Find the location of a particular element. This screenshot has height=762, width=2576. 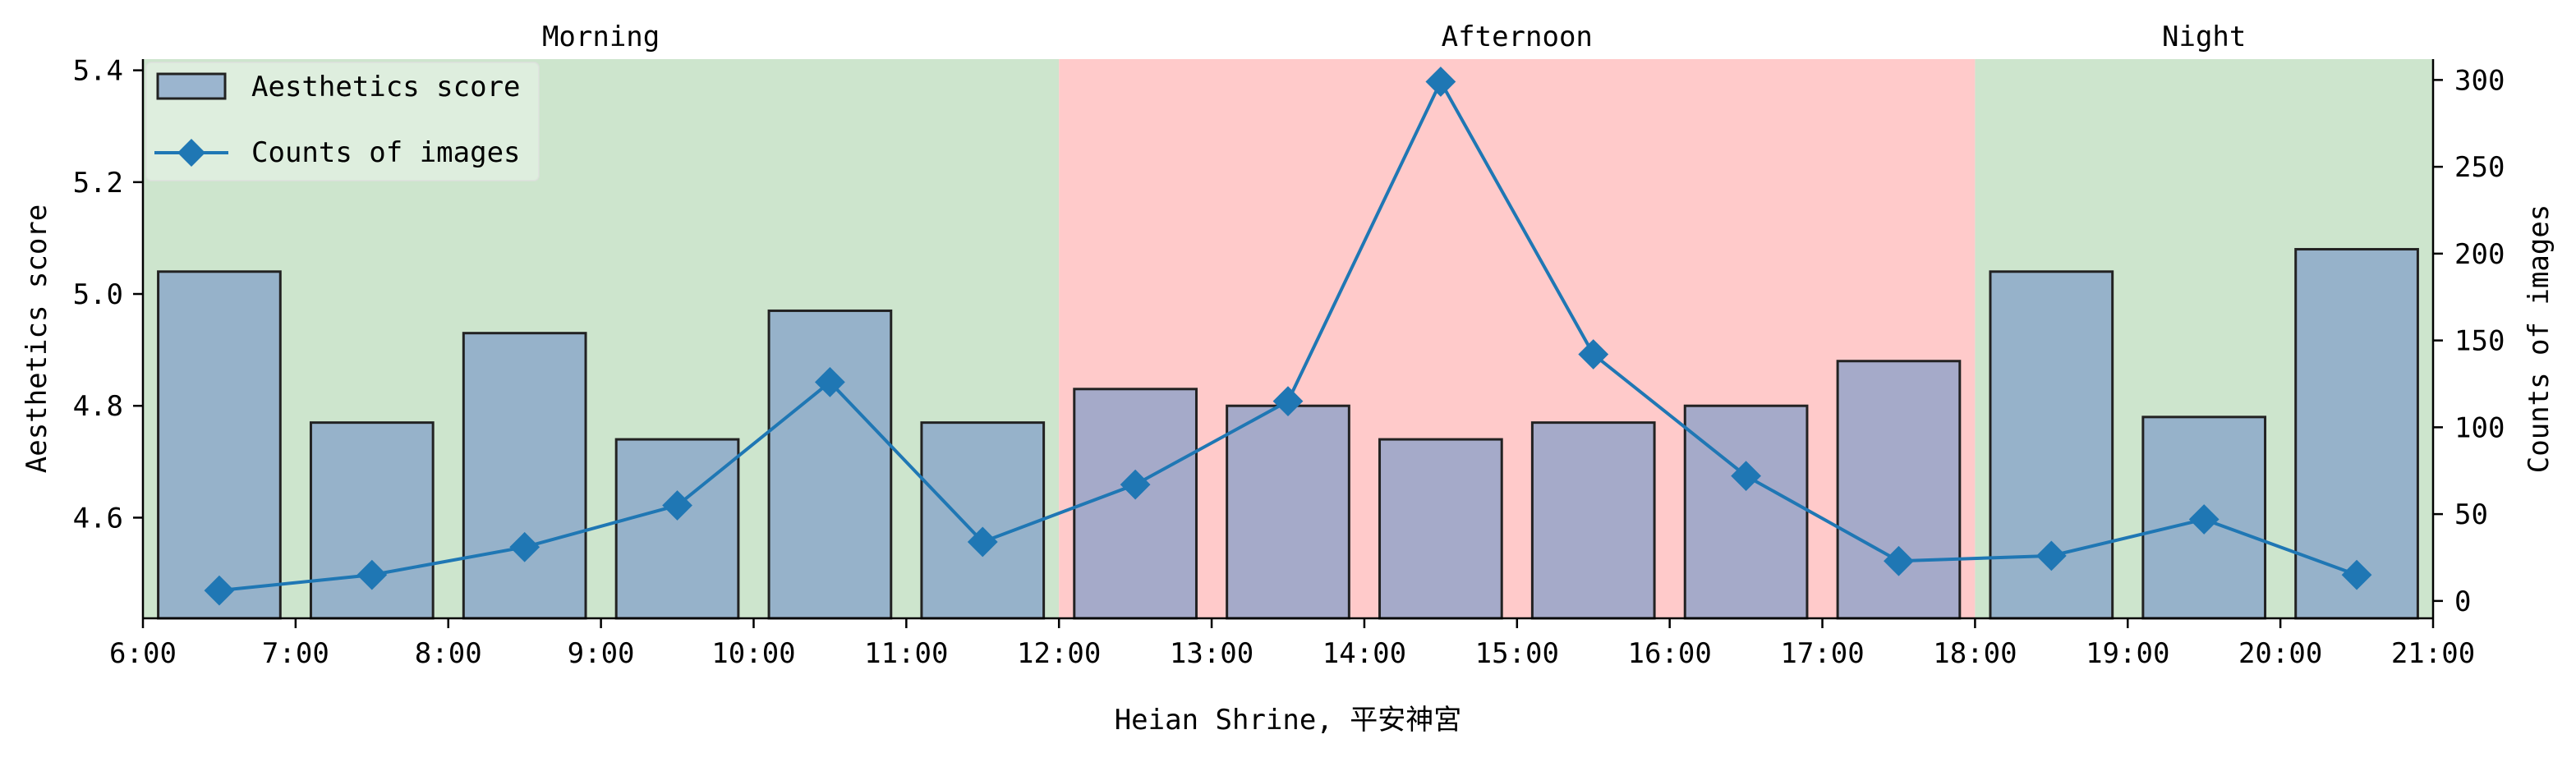

y-right-tick-label: 100 is located at coordinates (2479, 427).